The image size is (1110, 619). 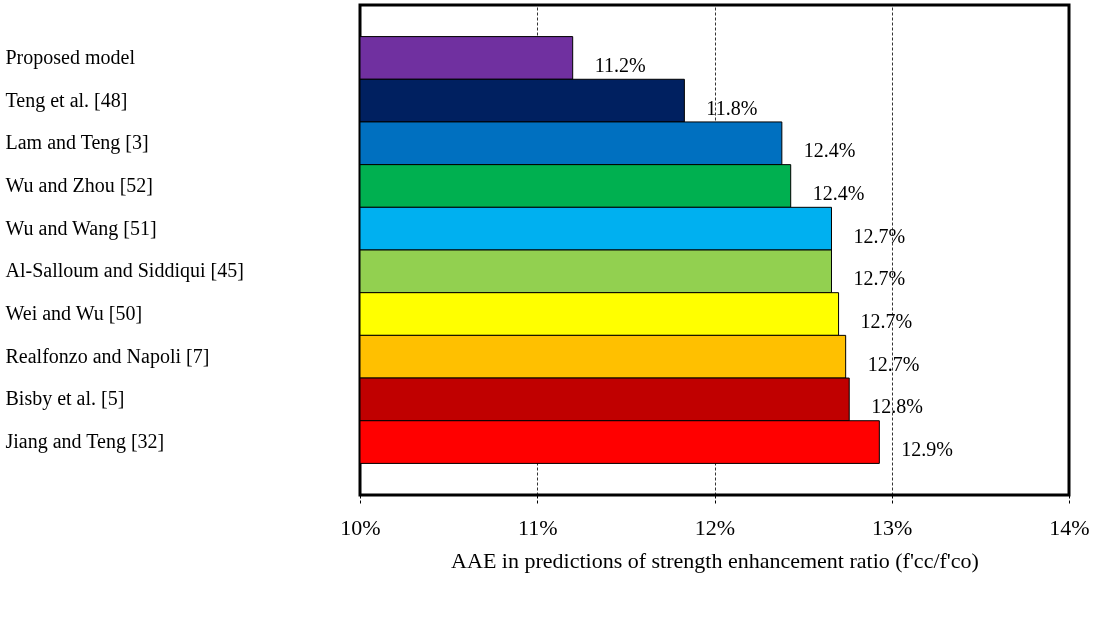 What do you see at coordinates (107, 356) in the screenshot?
I see `y-tick-label: Realfonzo and Napoli [7]` at bounding box center [107, 356].